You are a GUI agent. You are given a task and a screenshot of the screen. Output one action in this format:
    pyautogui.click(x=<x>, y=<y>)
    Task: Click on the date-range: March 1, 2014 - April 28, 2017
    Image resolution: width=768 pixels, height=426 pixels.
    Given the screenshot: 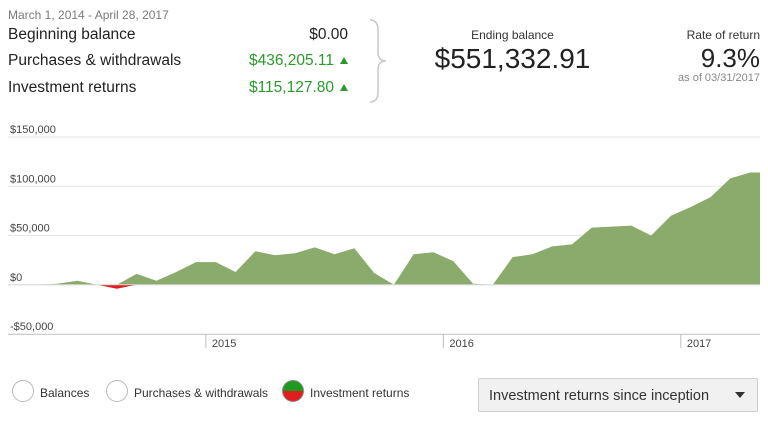 What is the action you would take?
    pyautogui.click(x=88, y=15)
    